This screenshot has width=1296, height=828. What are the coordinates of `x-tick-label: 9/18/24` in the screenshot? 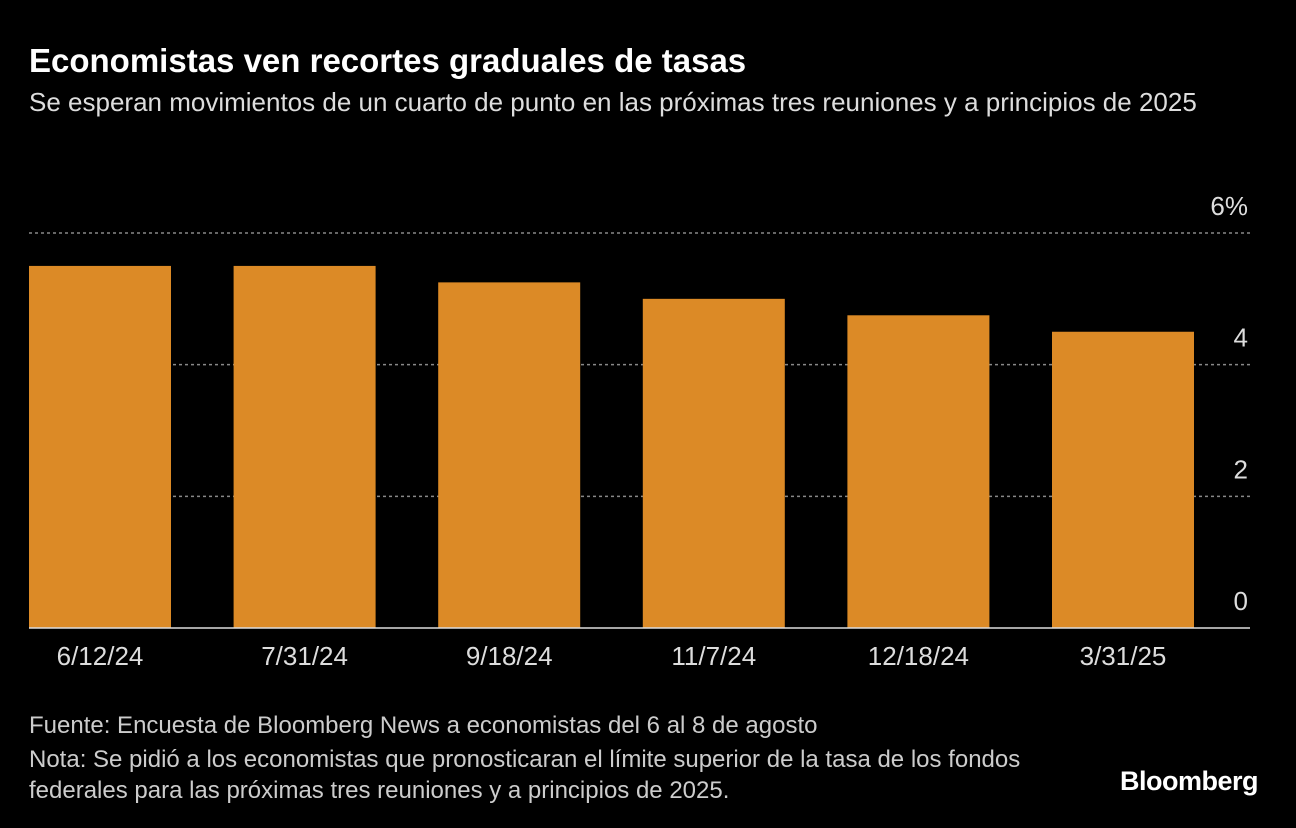 It's located at (509, 656).